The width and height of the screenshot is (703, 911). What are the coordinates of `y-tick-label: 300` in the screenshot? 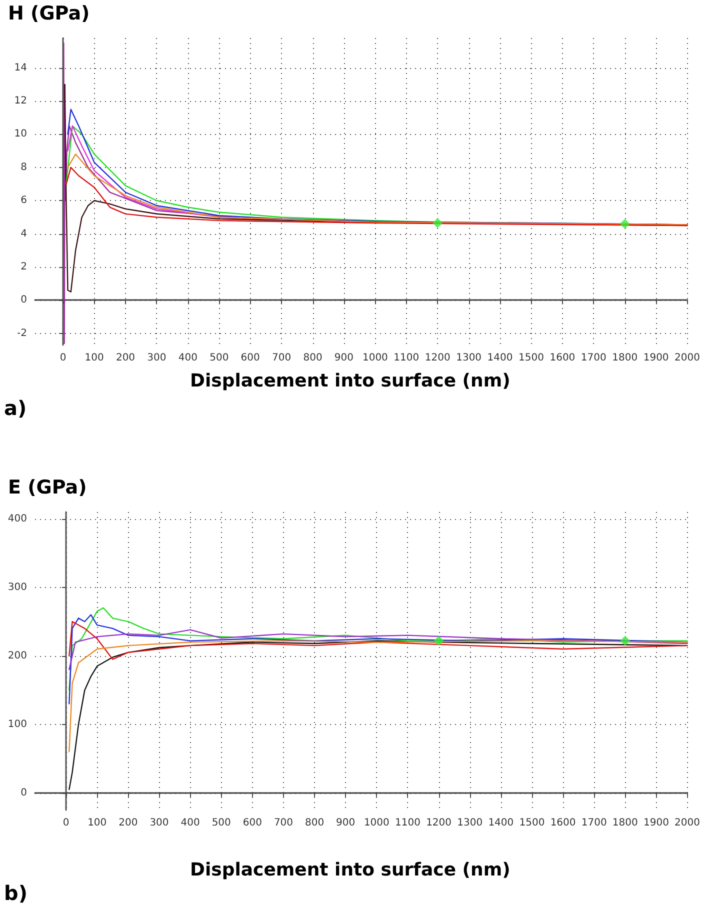 It's located at (17, 587).